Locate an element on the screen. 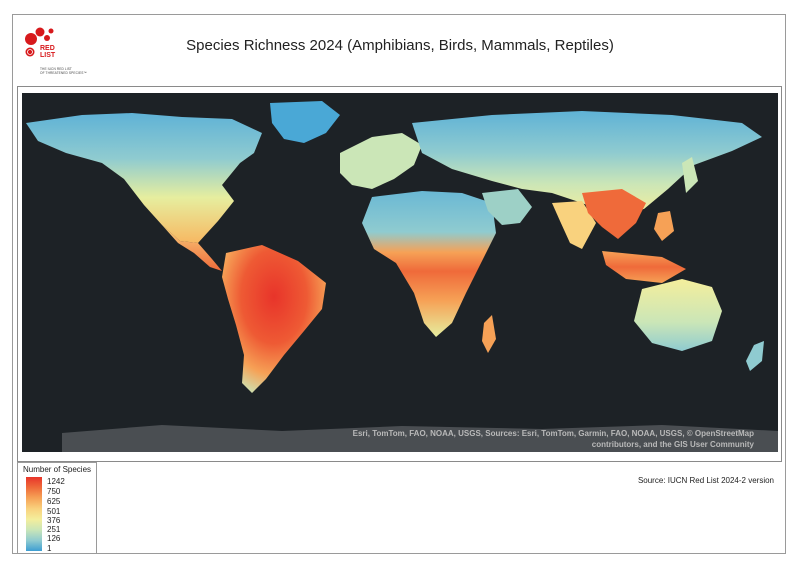 The width and height of the screenshot is (800, 566). antarctica is located at coordinates (420, 438).